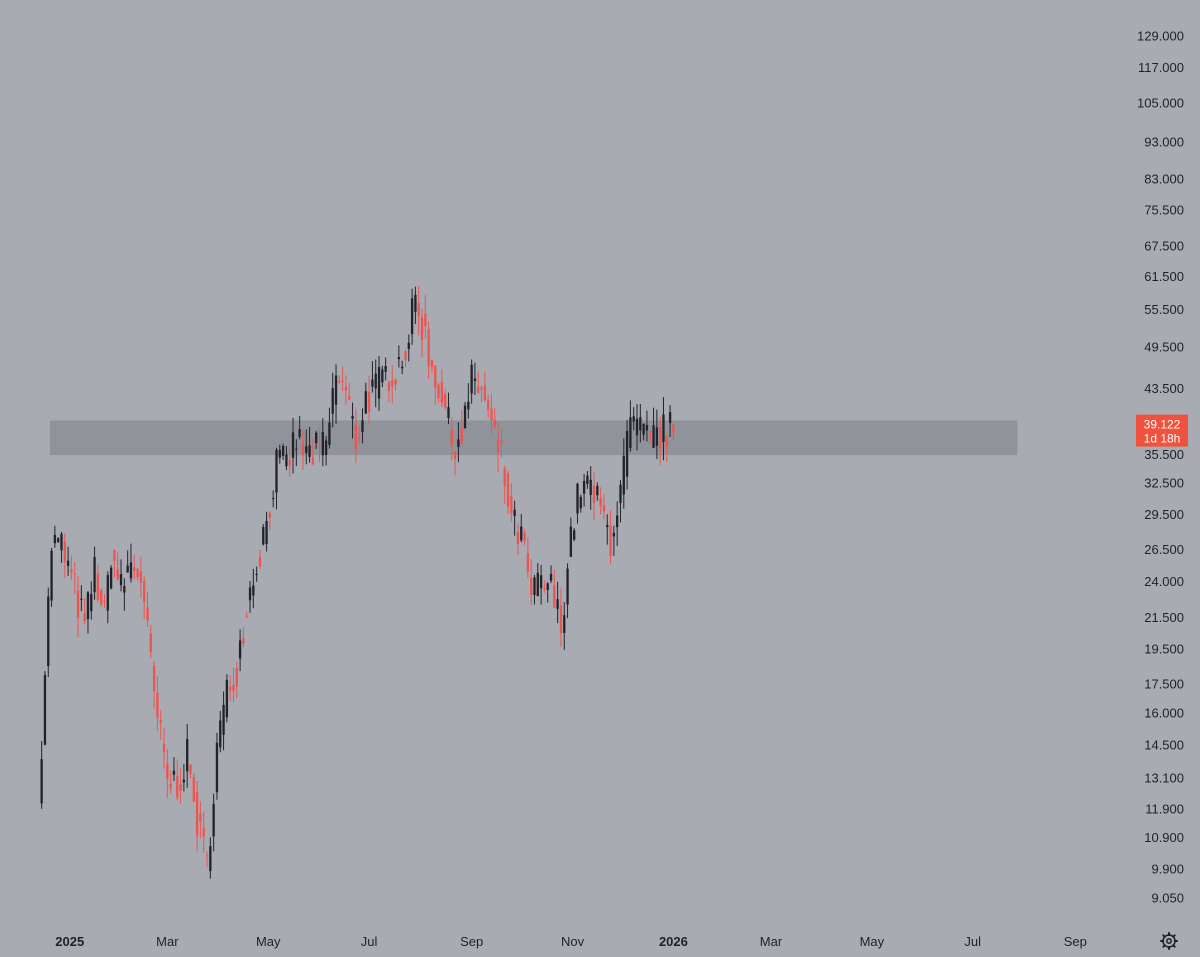  What do you see at coordinates (1164, 514) in the screenshot?
I see `y-tick-label: 29.500` at bounding box center [1164, 514].